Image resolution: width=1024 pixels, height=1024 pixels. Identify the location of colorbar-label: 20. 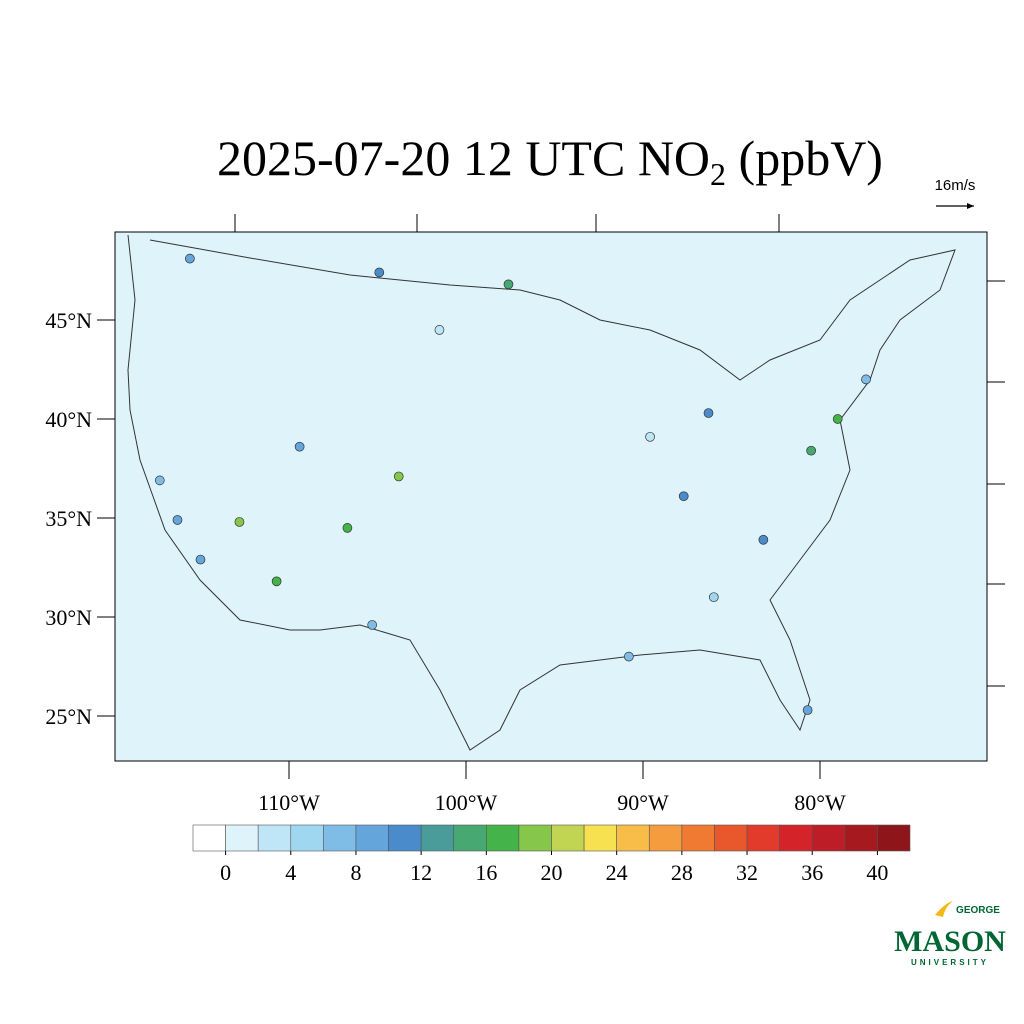
(552, 872).